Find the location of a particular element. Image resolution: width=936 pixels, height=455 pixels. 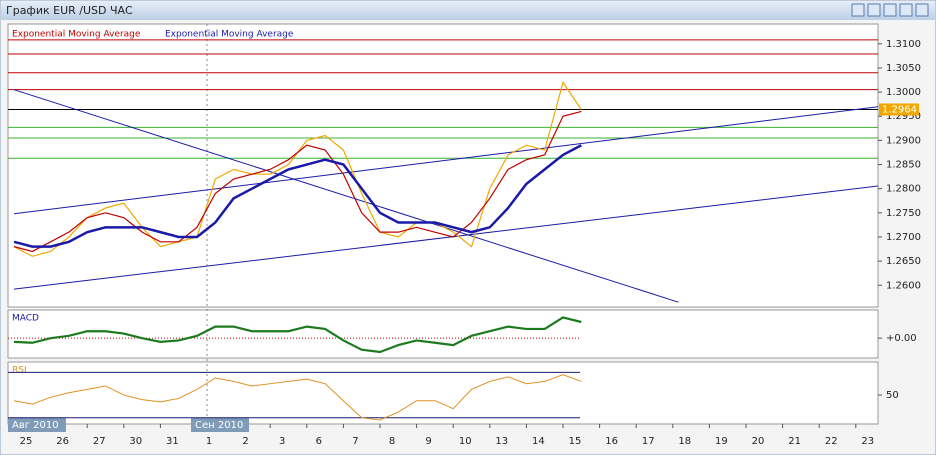

minimize-button is located at coordinates (890, 10).